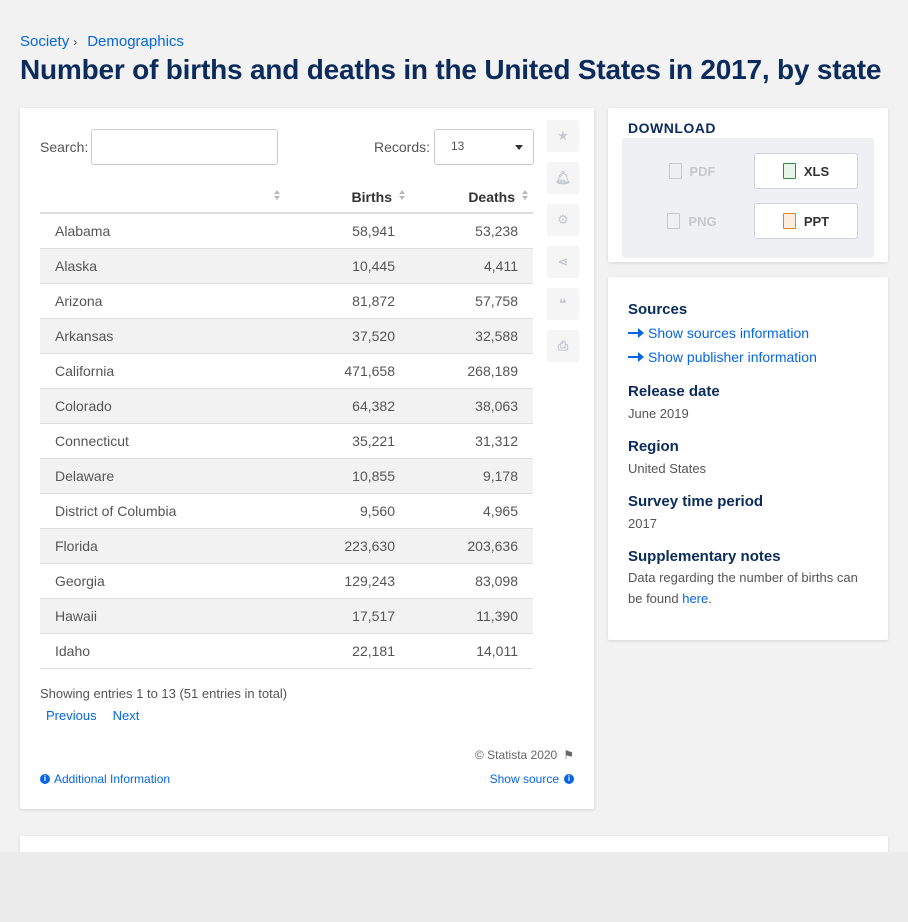 The image size is (908, 922). What do you see at coordinates (674, 391) in the screenshot?
I see `release-date-heading: Release date` at bounding box center [674, 391].